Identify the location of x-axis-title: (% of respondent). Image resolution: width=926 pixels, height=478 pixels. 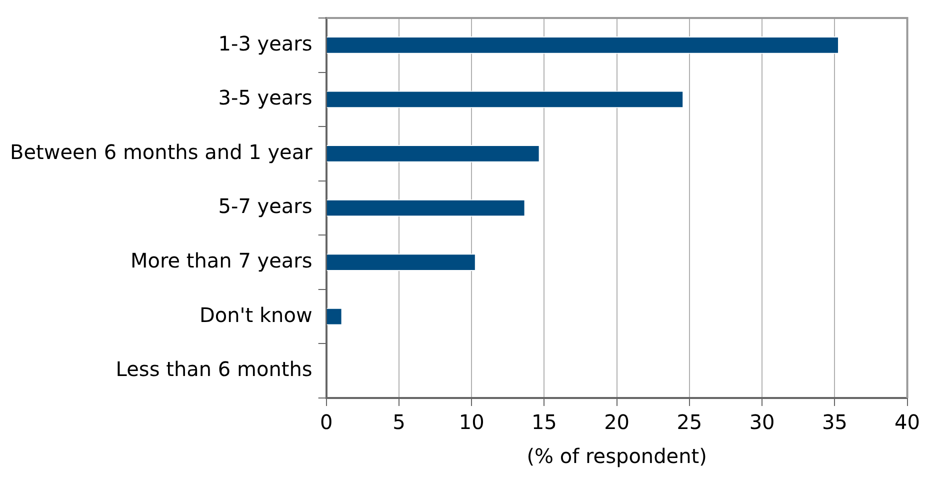
(616, 456).